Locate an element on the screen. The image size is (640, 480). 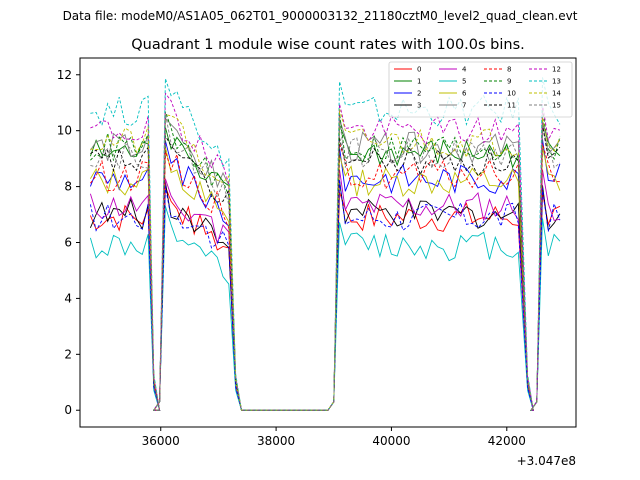
legend-box is located at coordinates (480, 89).